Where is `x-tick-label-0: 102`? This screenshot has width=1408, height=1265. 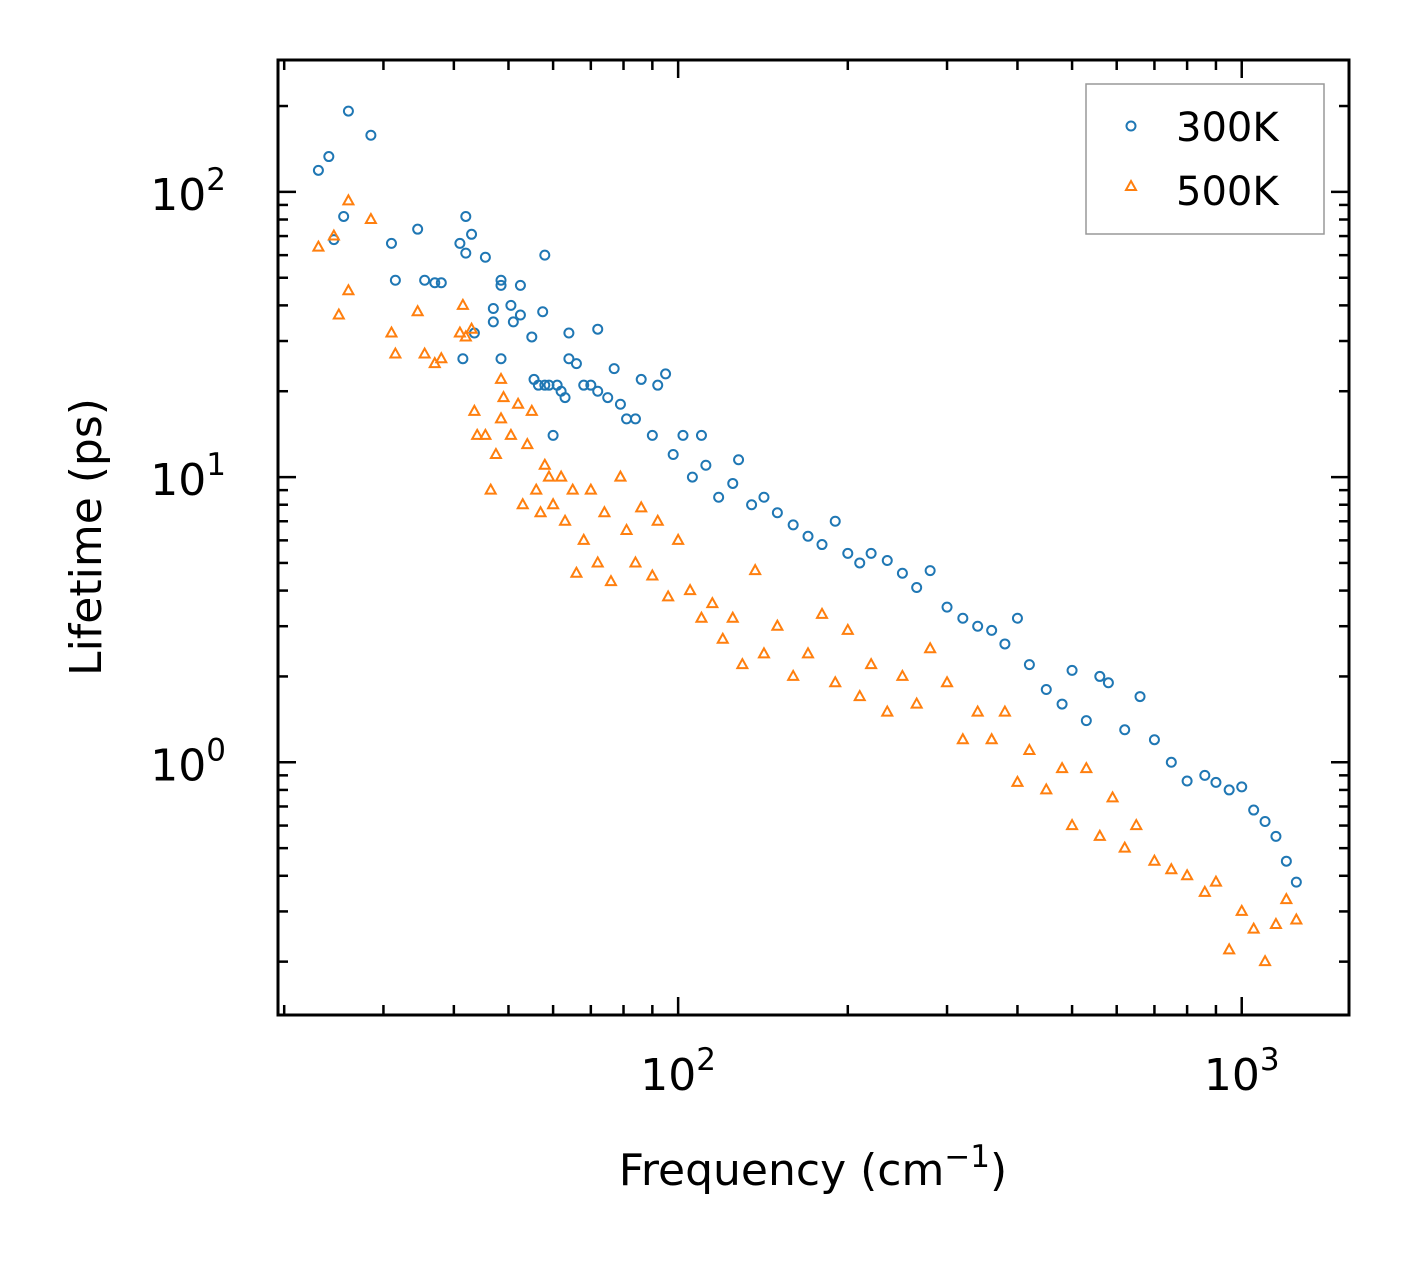
x-tick-label-0: 102 is located at coordinates (678, 1071).